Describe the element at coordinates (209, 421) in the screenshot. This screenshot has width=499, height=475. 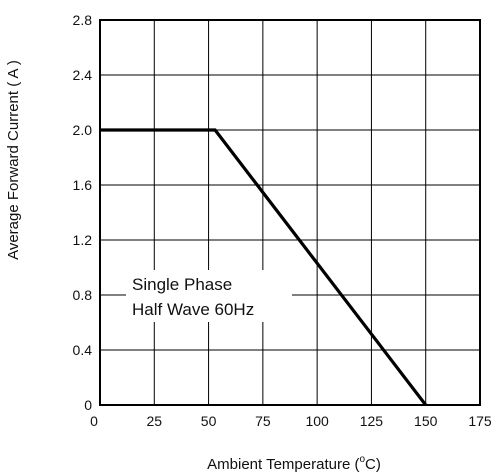
I see `x-tick-label-2: 50` at that location.